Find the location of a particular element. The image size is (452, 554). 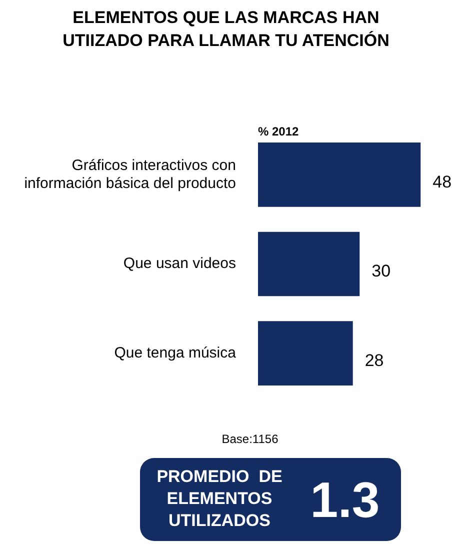

data-label: 30 is located at coordinates (381, 271).